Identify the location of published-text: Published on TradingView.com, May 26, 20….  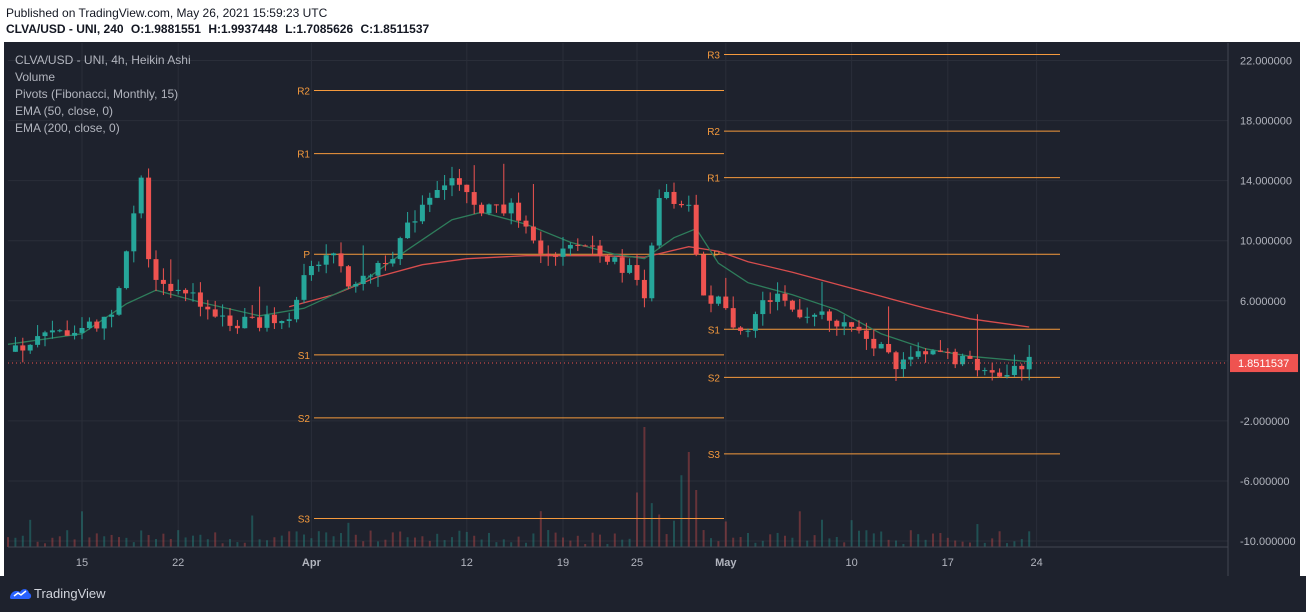
(167, 13).